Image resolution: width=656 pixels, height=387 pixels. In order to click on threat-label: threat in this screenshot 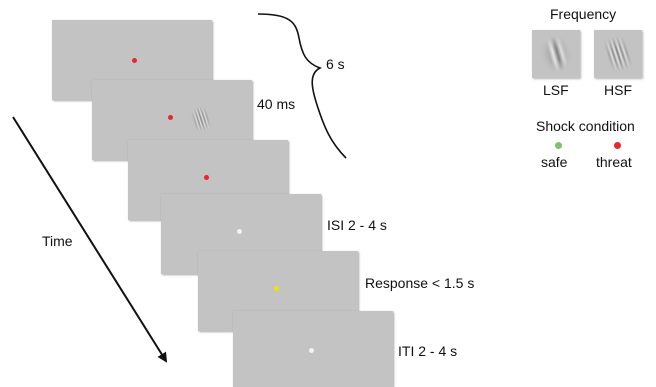, I will do `click(614, 162)`.